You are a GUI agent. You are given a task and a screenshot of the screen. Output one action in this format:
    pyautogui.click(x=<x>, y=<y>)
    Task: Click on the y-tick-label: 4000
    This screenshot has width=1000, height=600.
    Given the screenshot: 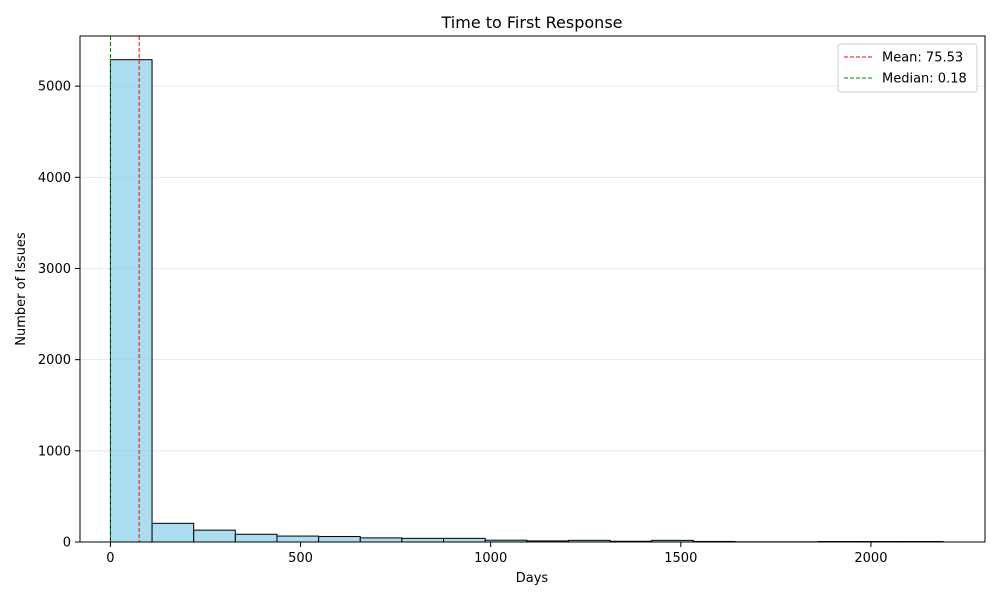 What is the action you would take?
    pyautogui.click(x=54, y=178)
    